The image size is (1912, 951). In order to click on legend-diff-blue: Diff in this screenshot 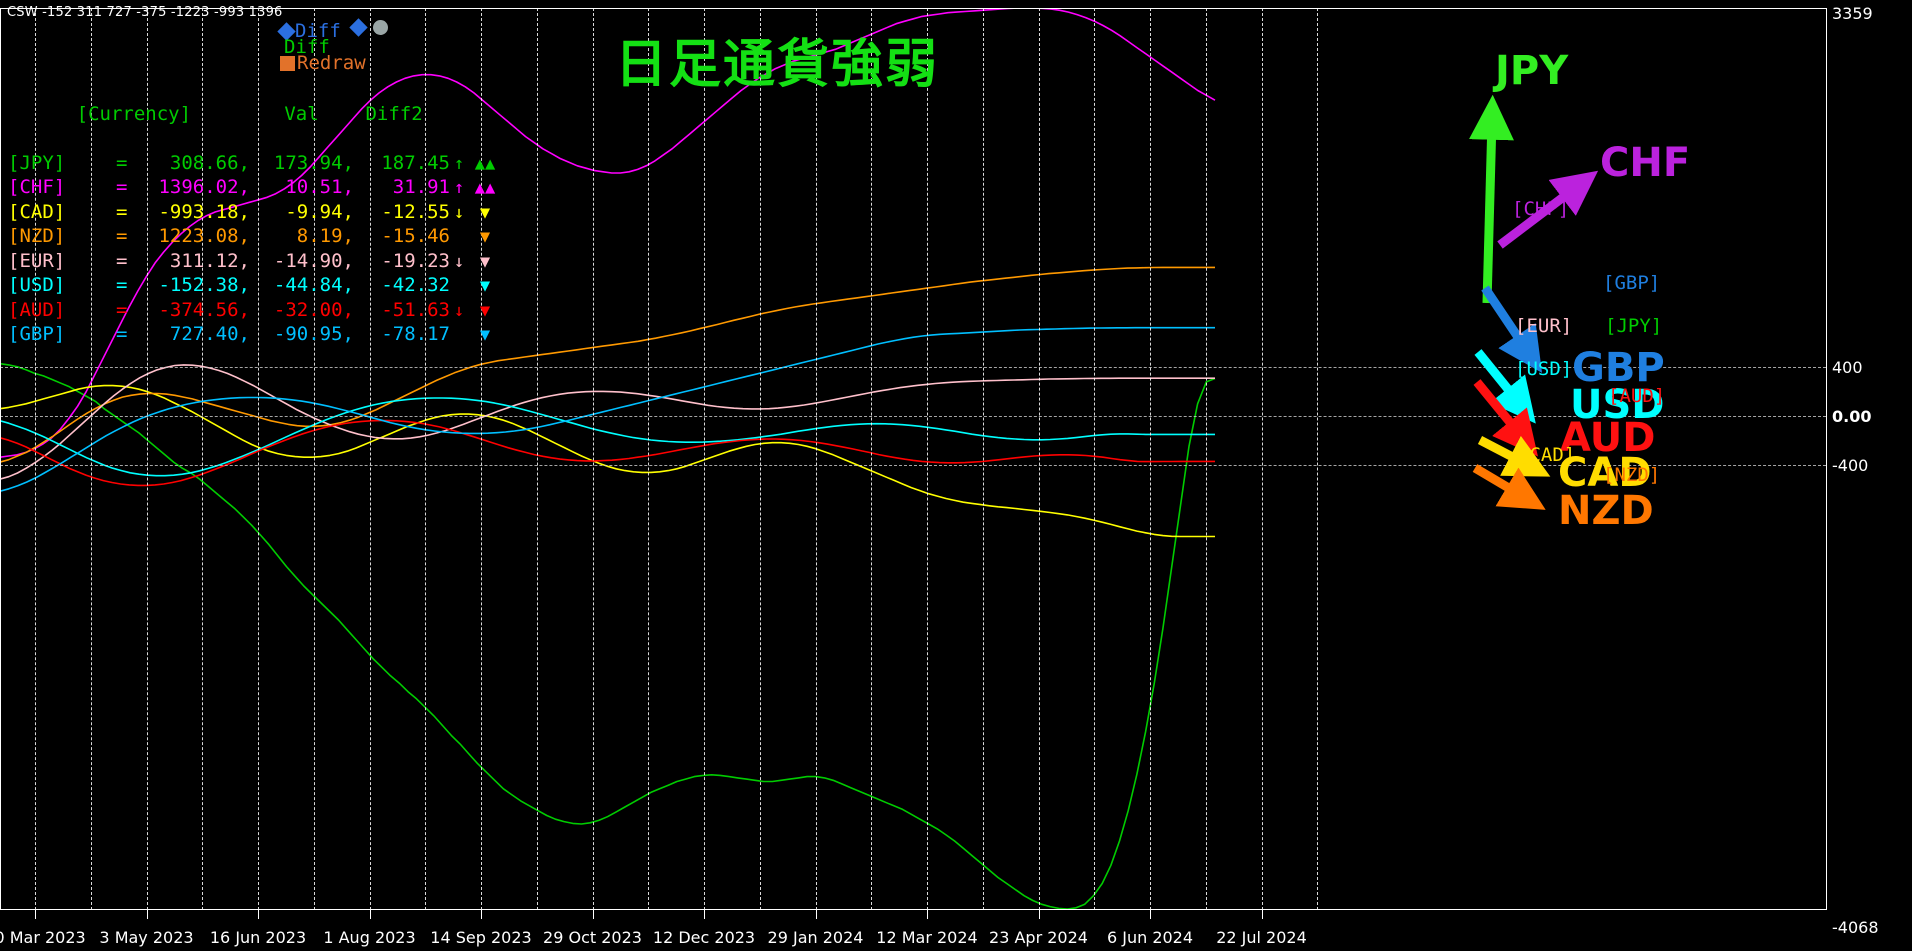, I will do `click(309, 31)`.